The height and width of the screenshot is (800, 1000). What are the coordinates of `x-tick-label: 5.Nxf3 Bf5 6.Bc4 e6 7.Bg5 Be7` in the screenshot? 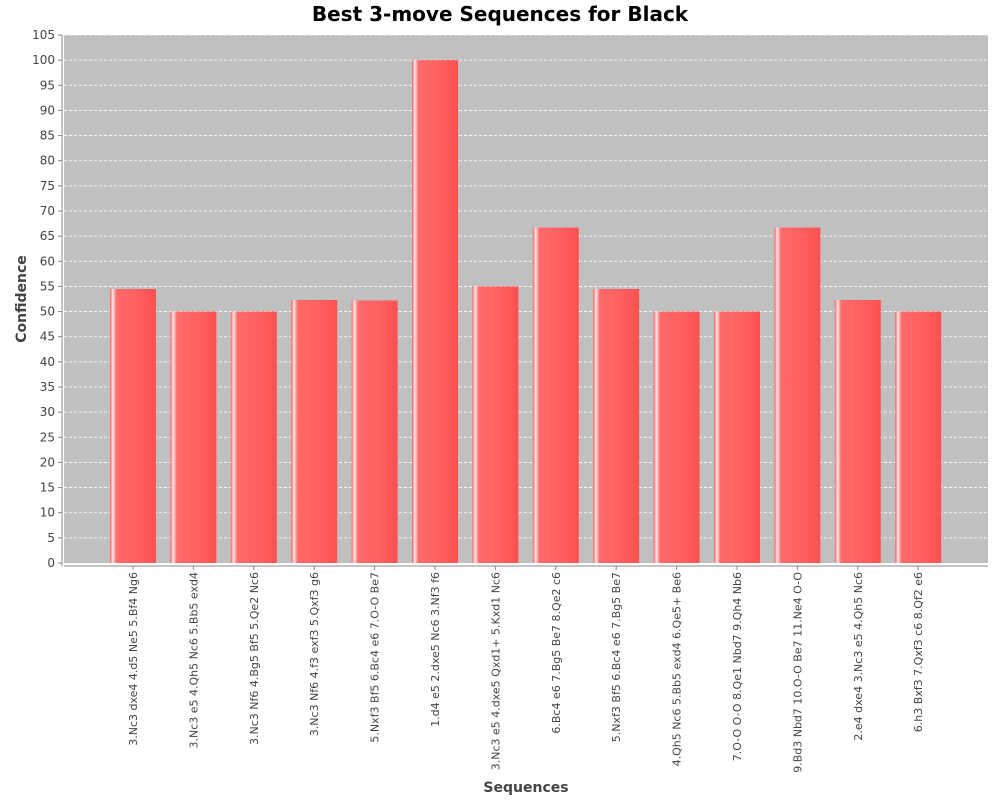 It's located at (616, 657).